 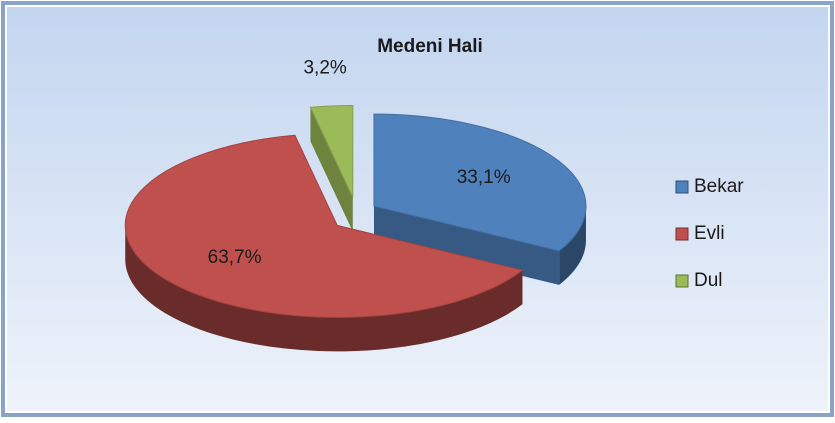 What do you see at coordinates (235, 257) in the screenshot?
I see `data-label: 63,7%` at bounding box center [235, 257].